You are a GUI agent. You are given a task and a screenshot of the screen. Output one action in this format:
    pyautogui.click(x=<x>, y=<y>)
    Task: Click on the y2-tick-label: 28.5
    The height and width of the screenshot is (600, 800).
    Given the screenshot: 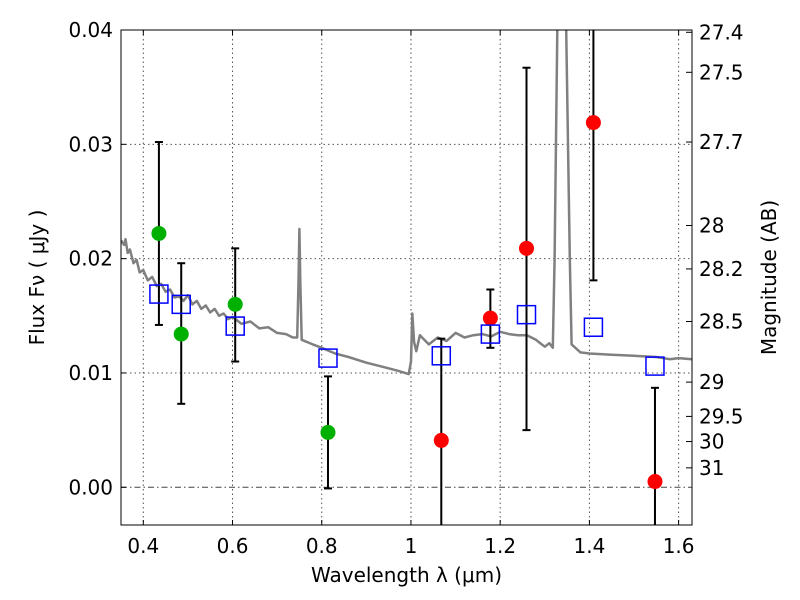 What is the action you would take?
    pyautogui.click(x=721, y=322)
    